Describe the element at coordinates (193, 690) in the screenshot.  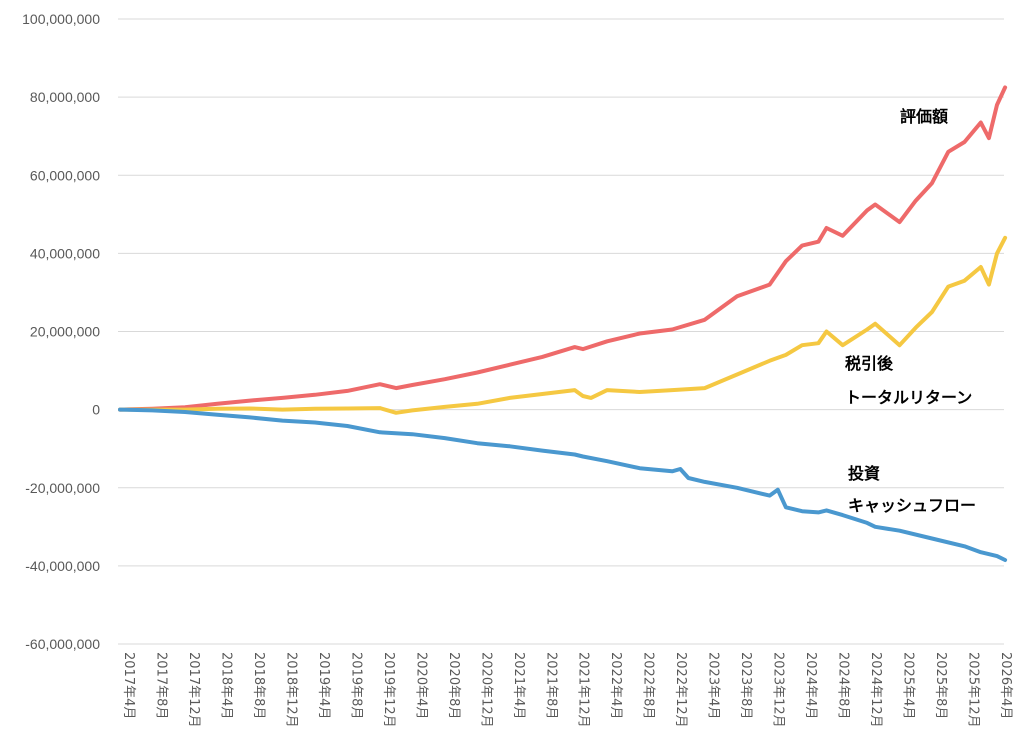
I see `x-tick-label: 2017年12月` at that location.